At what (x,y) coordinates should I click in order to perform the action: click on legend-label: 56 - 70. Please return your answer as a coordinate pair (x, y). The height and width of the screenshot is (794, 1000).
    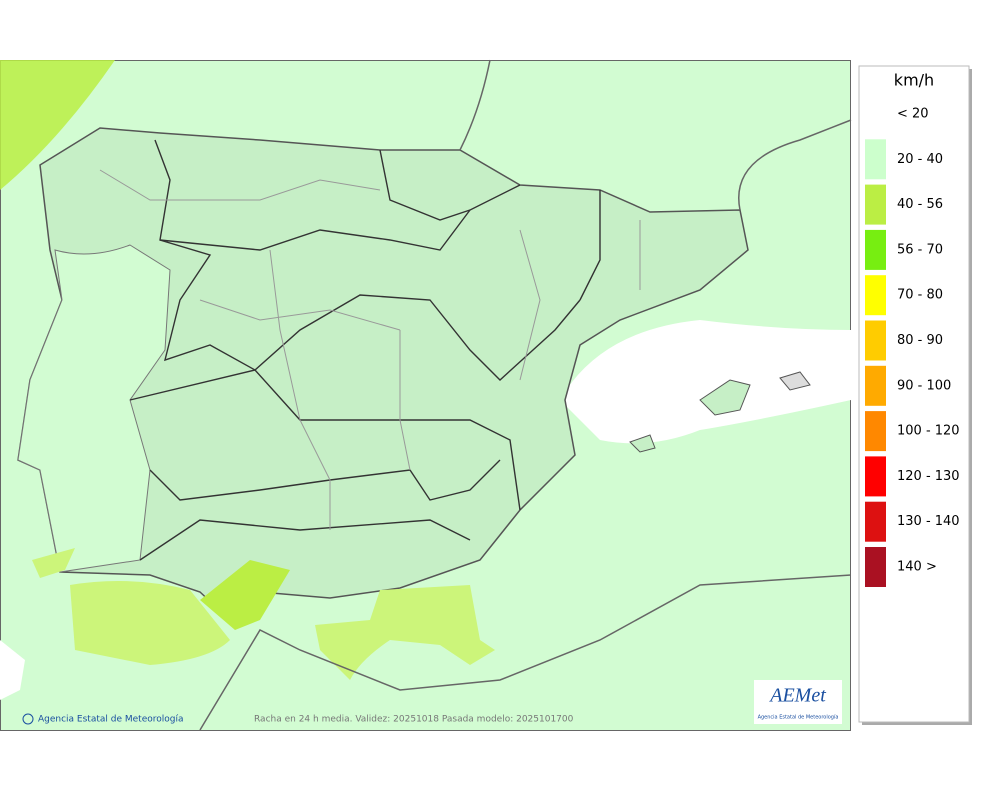
    Looking at the image, I should click on (920, 249).